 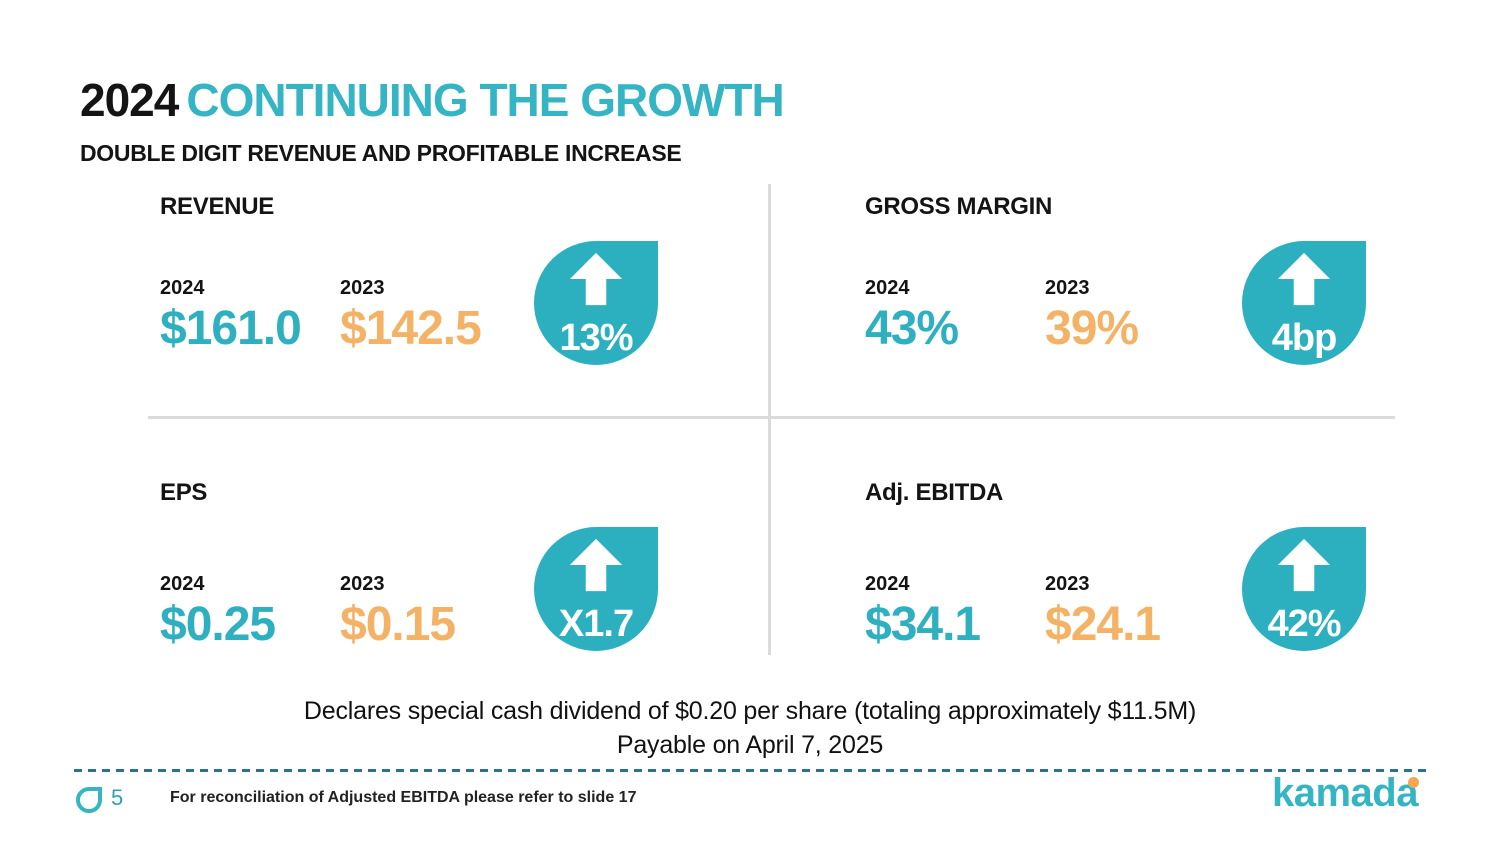 What do you see at coordinates (1304, 338) in the screenshot?
I see `badge-label: 4bp` at bounding box center [1304, 338].